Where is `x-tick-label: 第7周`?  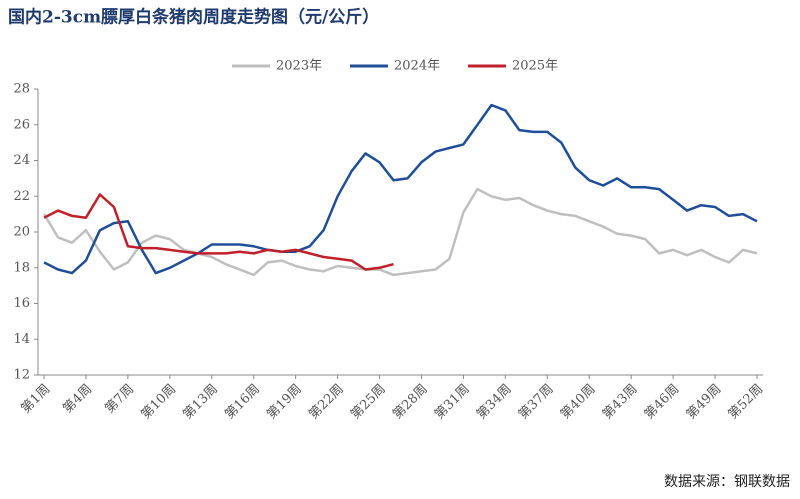 x-tick-label: 第7周 is located at coordinates (119, 399).